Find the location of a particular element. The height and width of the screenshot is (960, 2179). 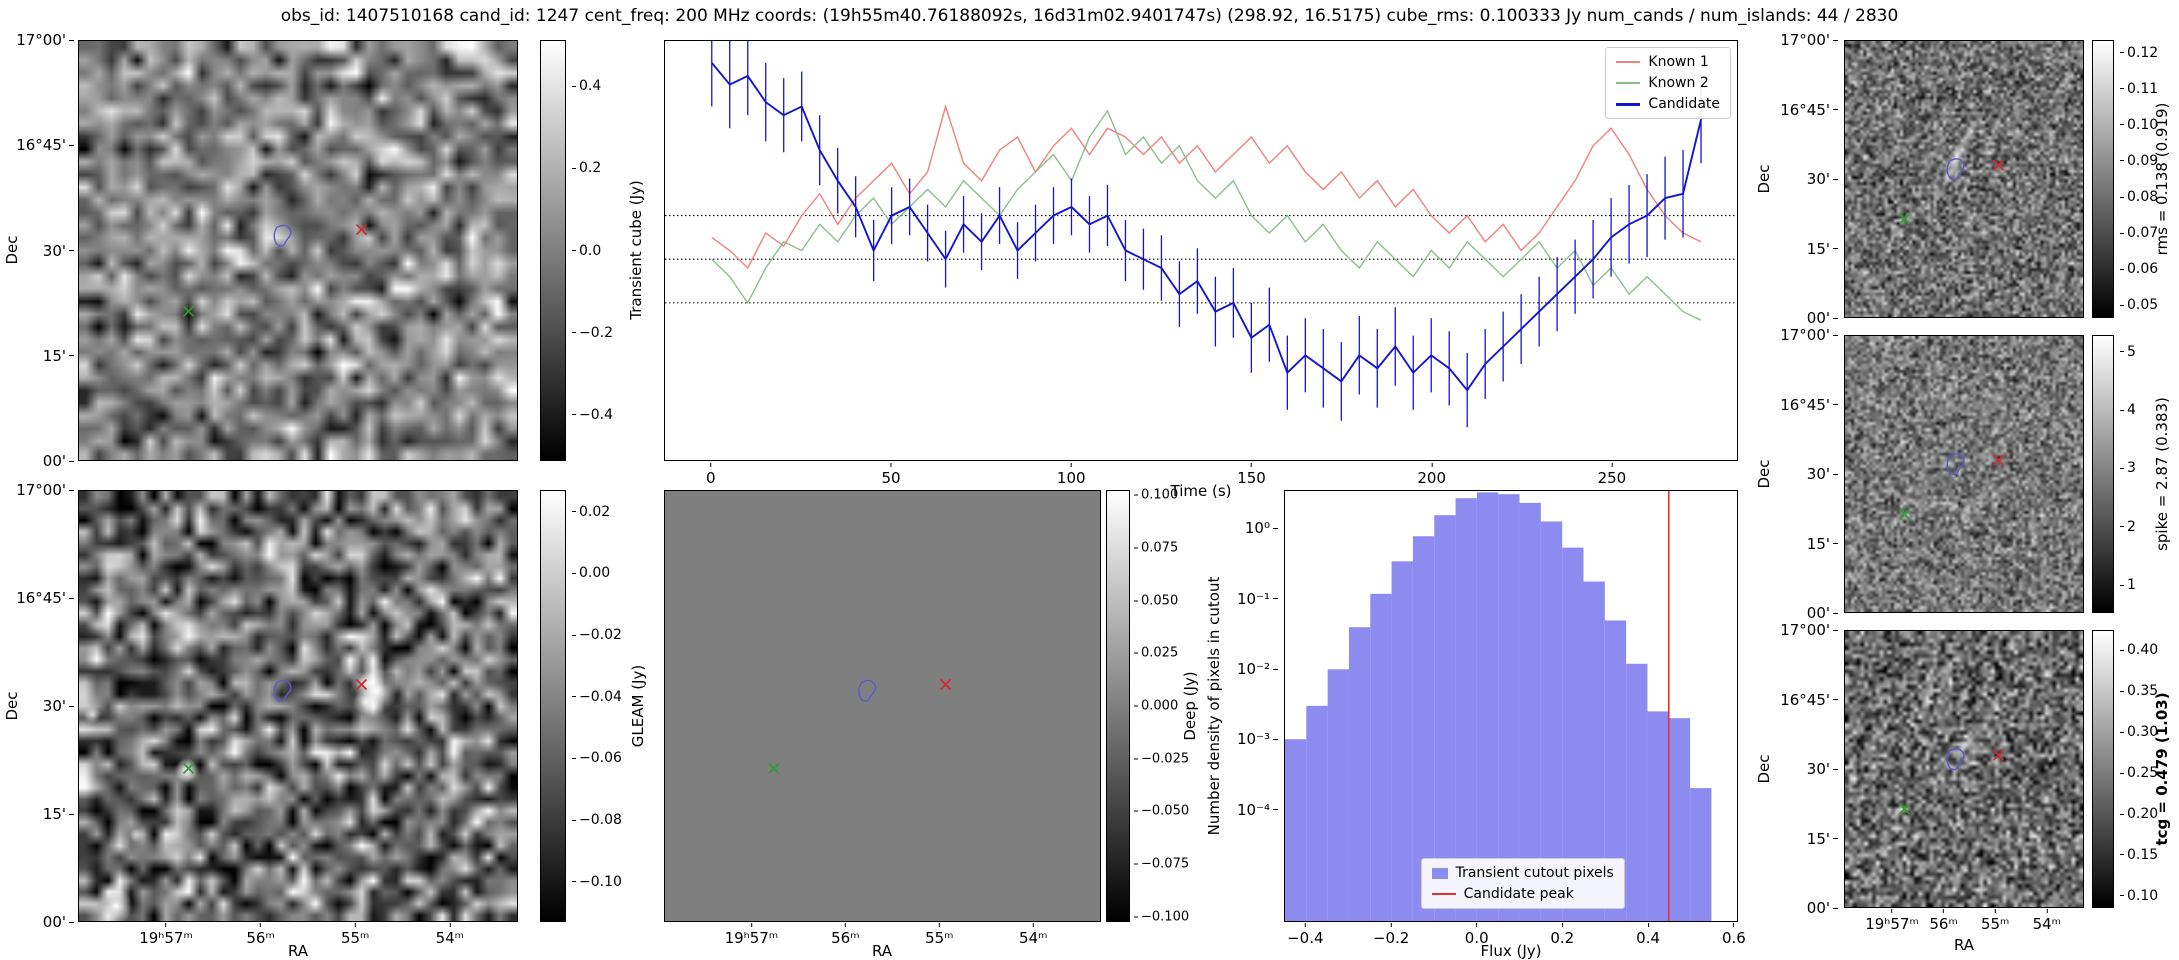

tick-label: 0.08 is located at coordinates (2139, 197).